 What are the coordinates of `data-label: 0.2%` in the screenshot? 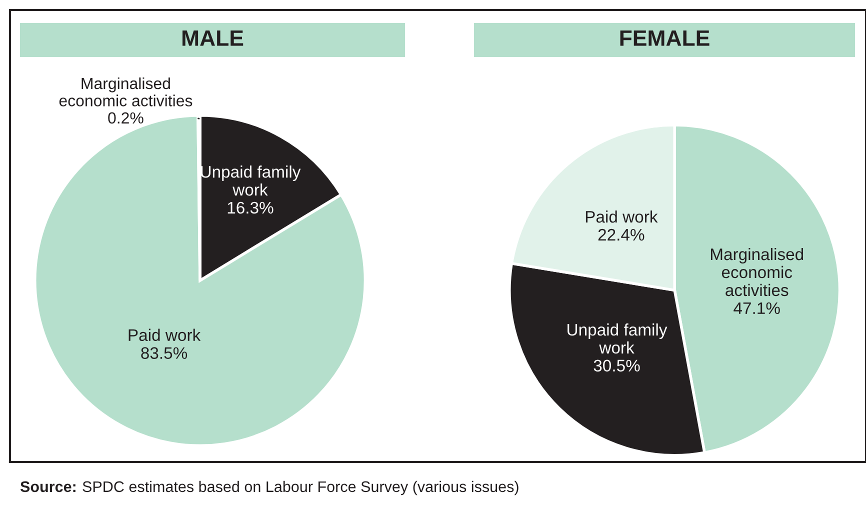 It's located at (126, 118).